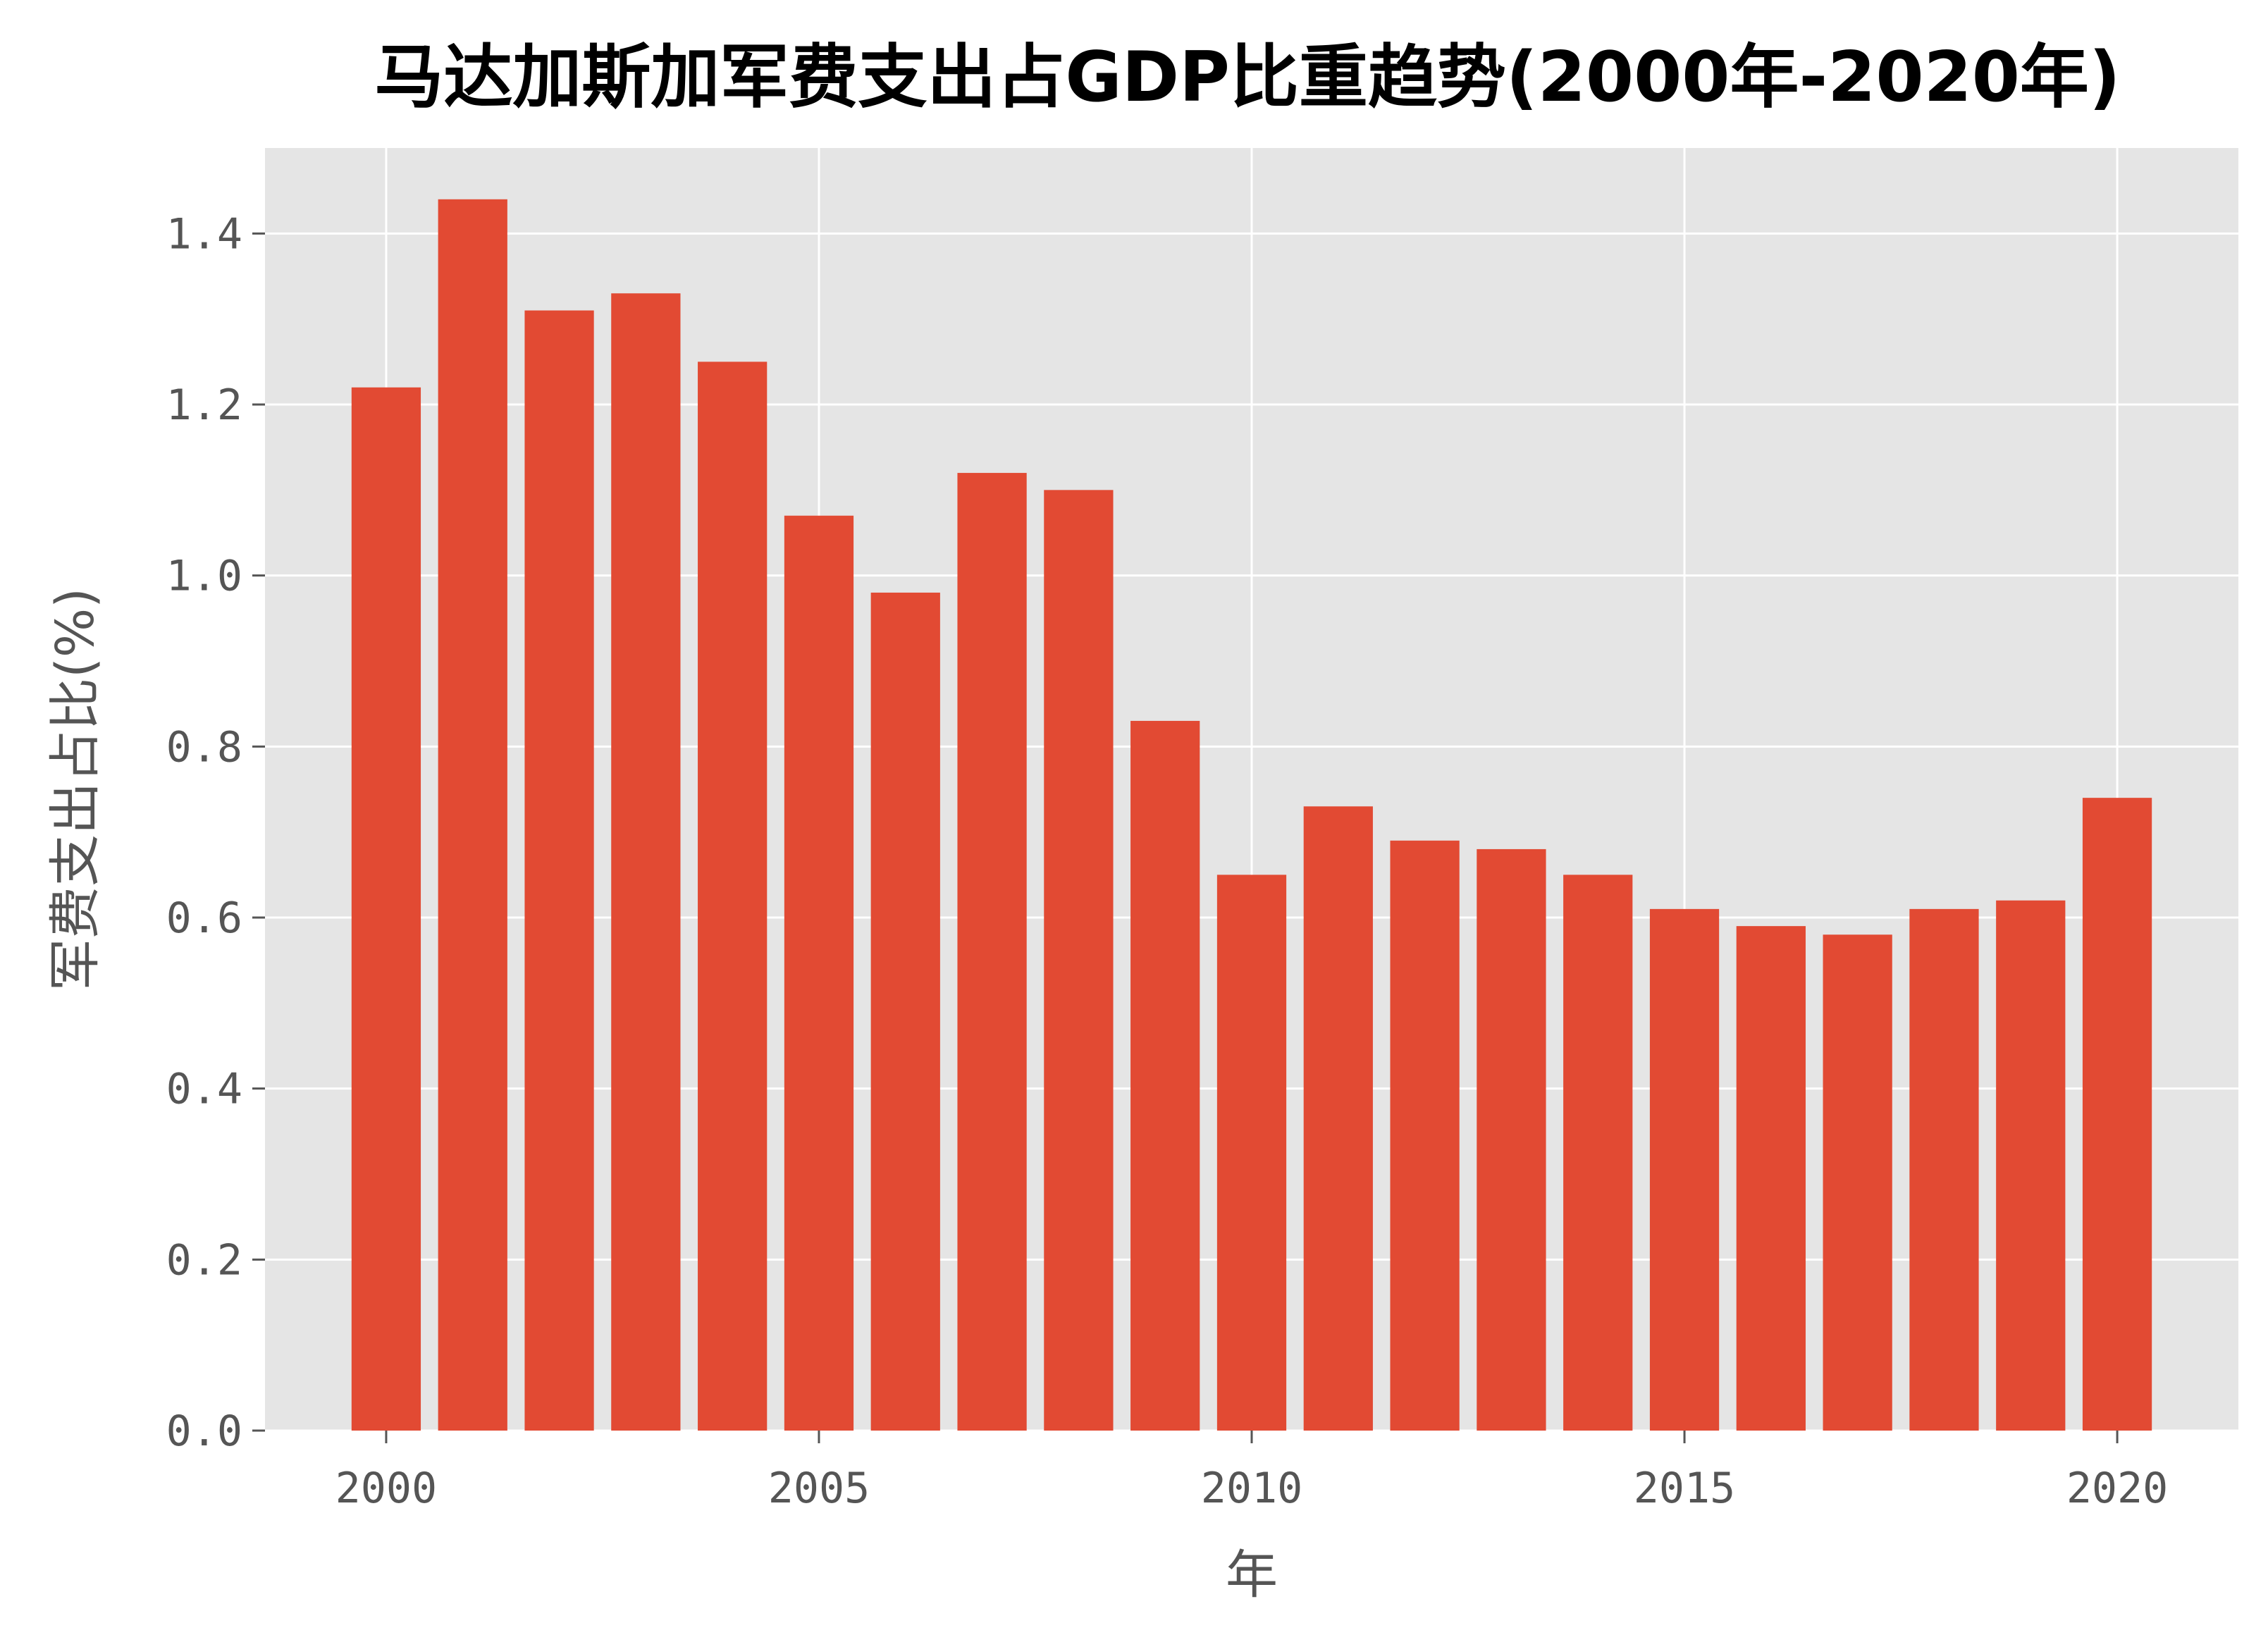 The width and height of the screenshot is (2268, 1642). I want to click on bar-2014, so click(1598, 1153).